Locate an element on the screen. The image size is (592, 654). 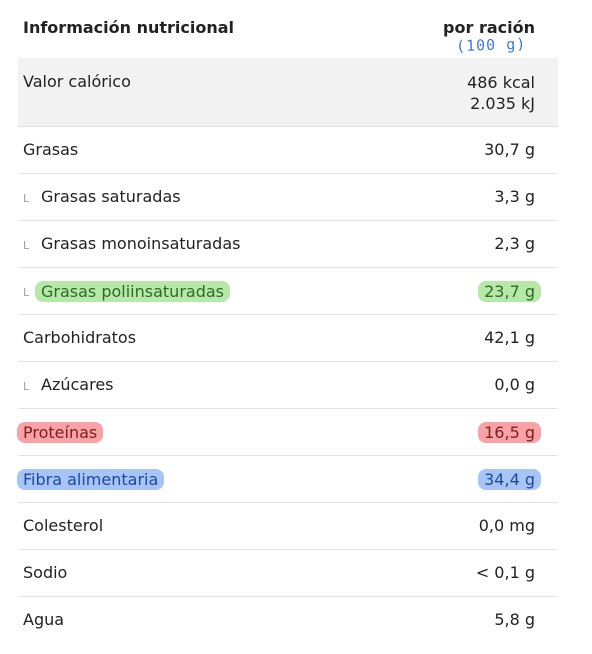
row-value: 16,5 g is located at coordinates (509, 432).